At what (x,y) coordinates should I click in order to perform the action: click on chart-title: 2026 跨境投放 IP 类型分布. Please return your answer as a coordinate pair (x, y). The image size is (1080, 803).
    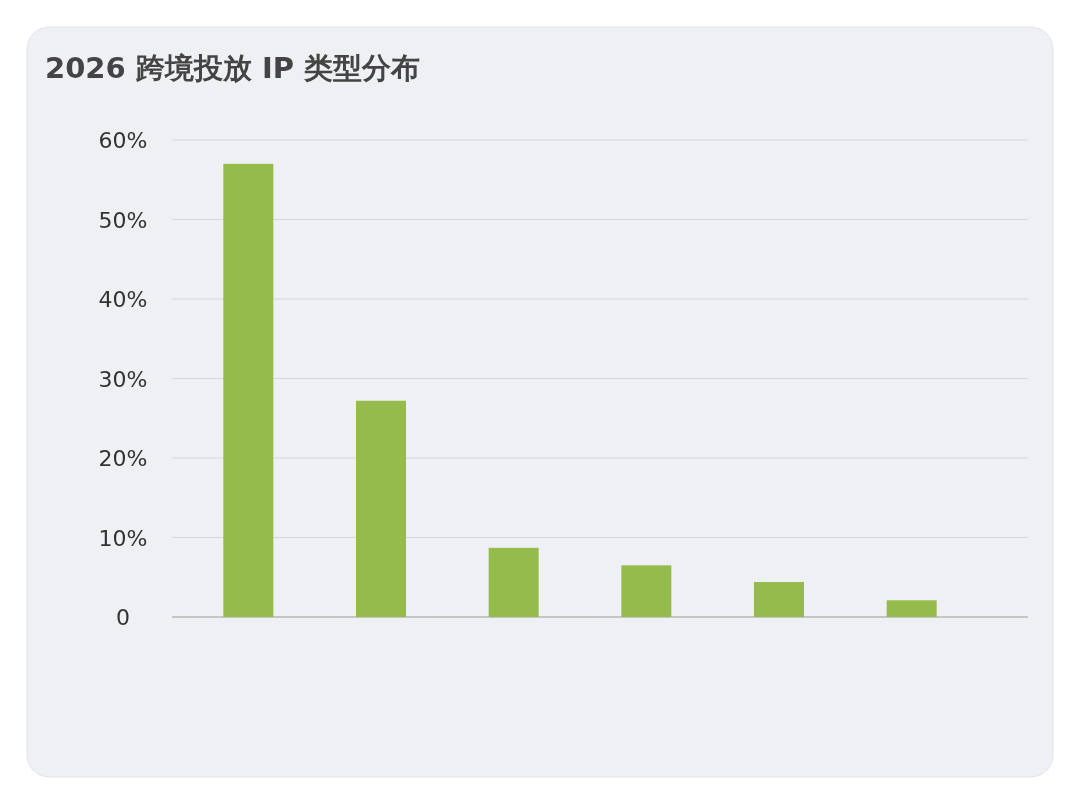
    Looking at the image, I should click on (233, 68).